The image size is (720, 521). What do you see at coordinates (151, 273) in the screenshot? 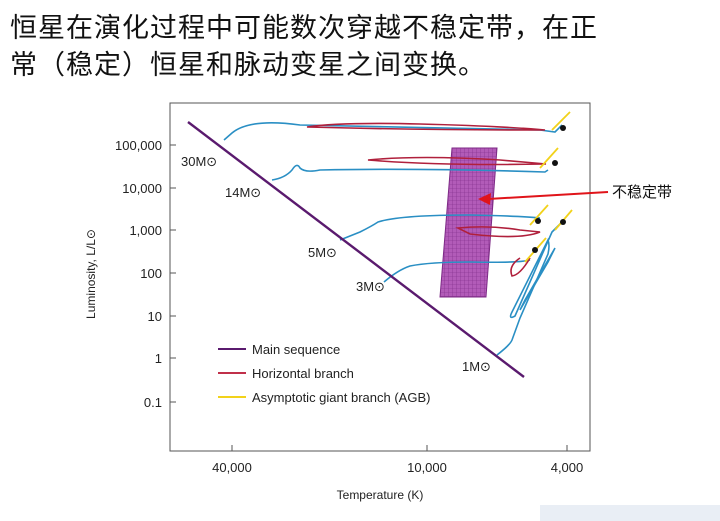
I see `y-tick-label: 100` at bounding box center [151, 273].